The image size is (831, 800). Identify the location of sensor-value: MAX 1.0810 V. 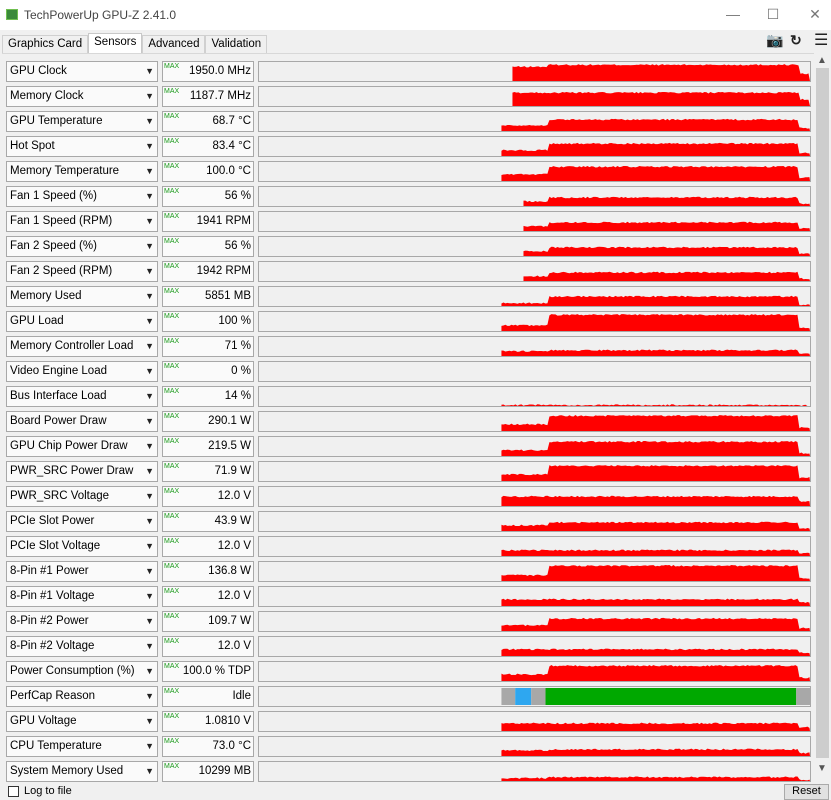
(208, 721).